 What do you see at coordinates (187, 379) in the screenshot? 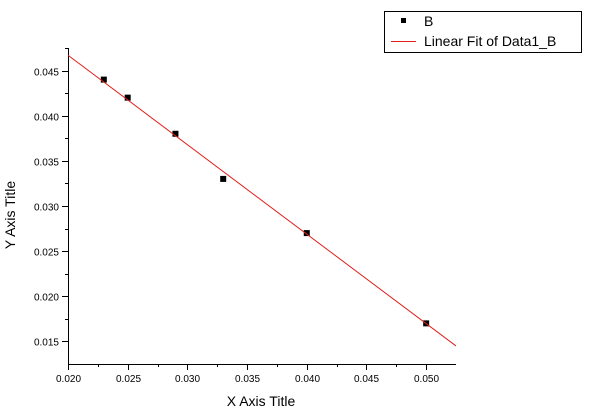
I see `x-tick-label: 0.030` at bounding box center [187, 379].